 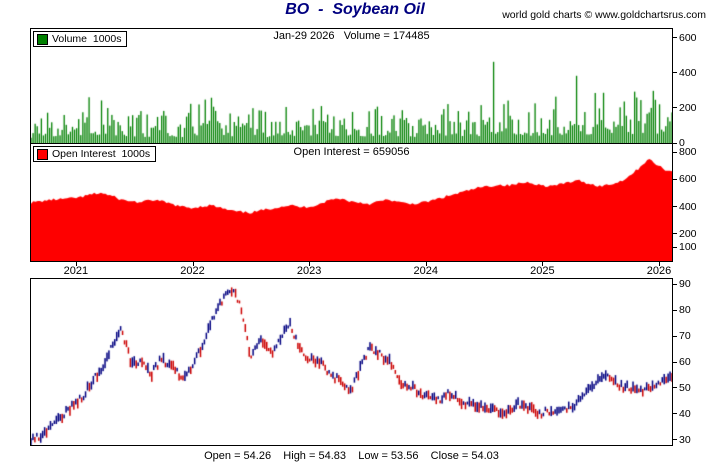 What do you see at coordinates (192, 271) in the screenshot?
I see `x-axis-tick-label: 2022` at bounding box center [192, 271].